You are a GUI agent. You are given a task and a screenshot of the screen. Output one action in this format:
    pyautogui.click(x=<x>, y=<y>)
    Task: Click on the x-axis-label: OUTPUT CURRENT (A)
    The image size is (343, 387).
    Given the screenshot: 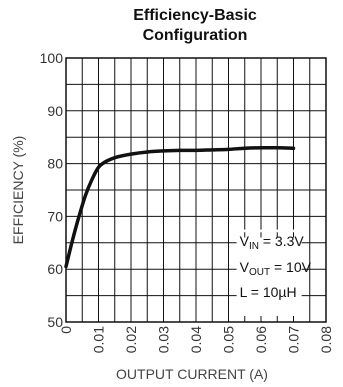 What is the action you would take?
    pyautogui.click(x=192, y=374)
    